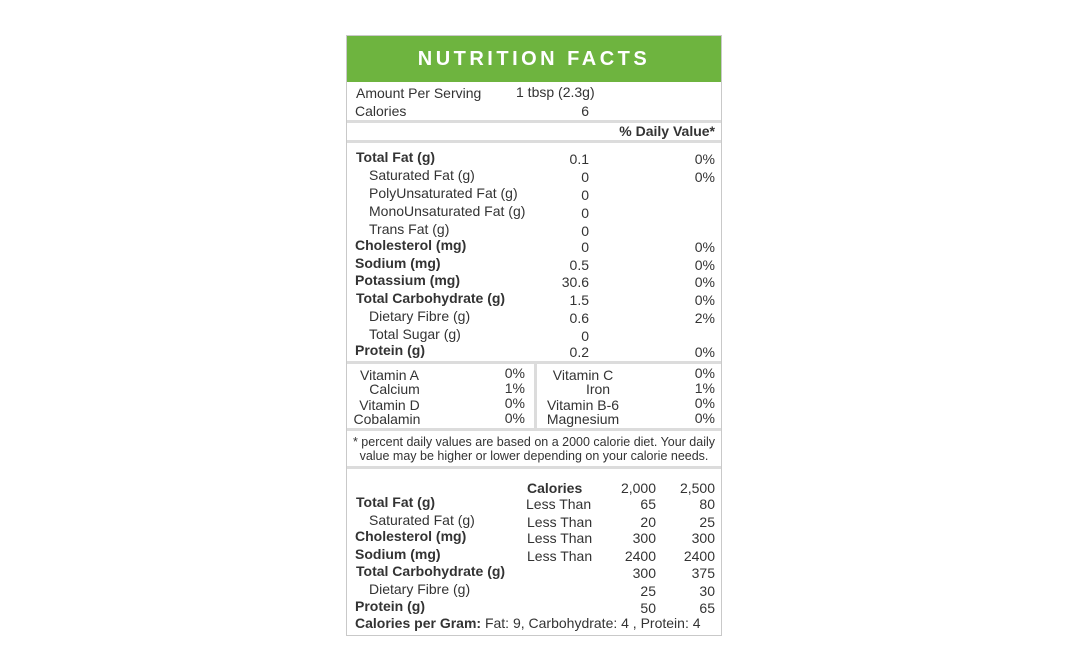 This screenshot has width=1068, height=671. What do you see at coordinates (697, 488) in the screenshot?
I see `reference-col-2500: 2,500` at bounding box center [697, 488].